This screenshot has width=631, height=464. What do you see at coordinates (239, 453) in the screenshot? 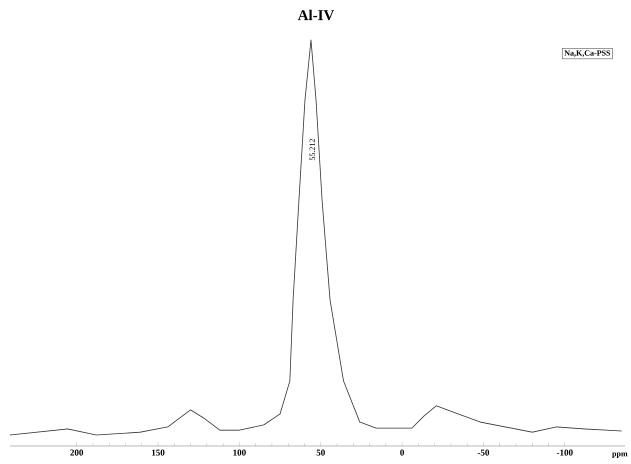
I see `x-tick-label: 100` at bounding box center [239, 453].